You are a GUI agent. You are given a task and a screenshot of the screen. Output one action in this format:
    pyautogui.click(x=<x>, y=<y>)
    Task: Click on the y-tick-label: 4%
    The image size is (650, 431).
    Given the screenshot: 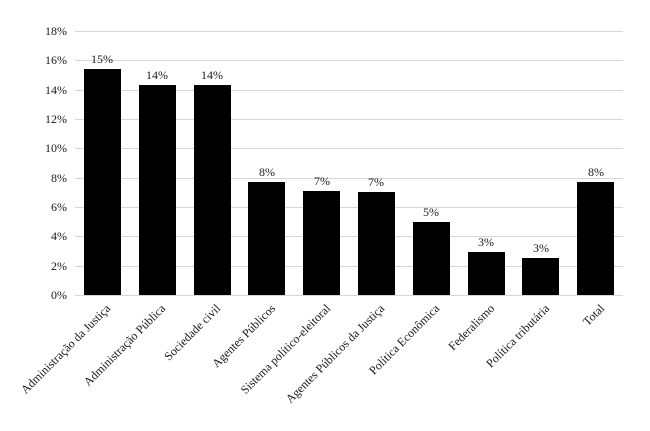 What is the action you would take?
    pyautogui.click(x=59, y=236)
    